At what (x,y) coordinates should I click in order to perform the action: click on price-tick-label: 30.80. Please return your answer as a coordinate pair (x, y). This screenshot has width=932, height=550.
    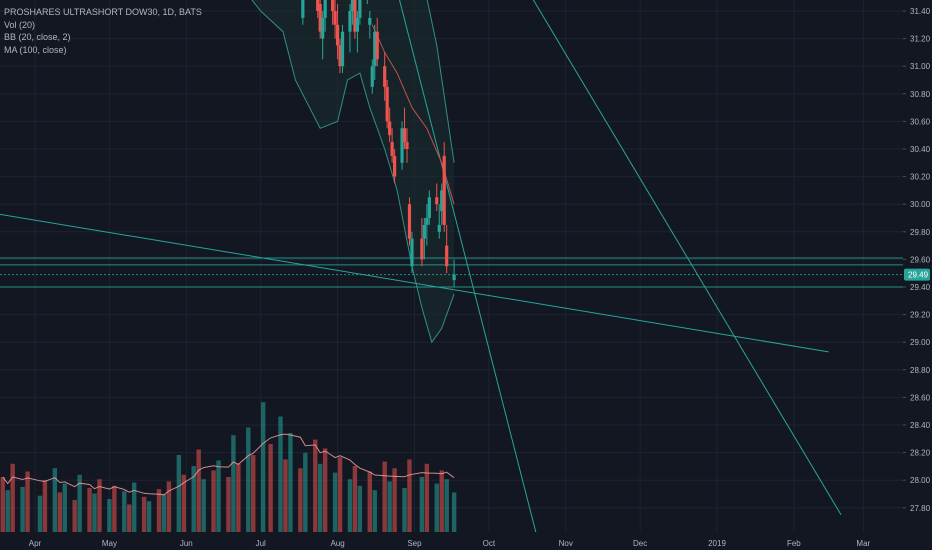
    Looking at the image, I should click on (920, 94).